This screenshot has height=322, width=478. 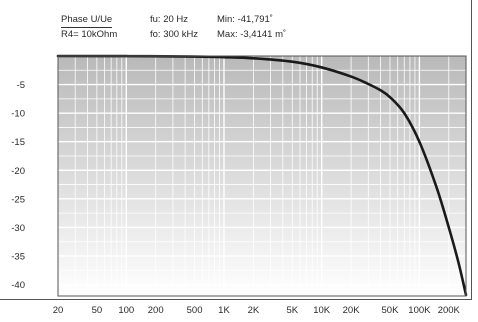 What do you see at coordinates (18, 142) in the screenshot?
I see `y-tick-label: -15` at bounding box center [18, 142].